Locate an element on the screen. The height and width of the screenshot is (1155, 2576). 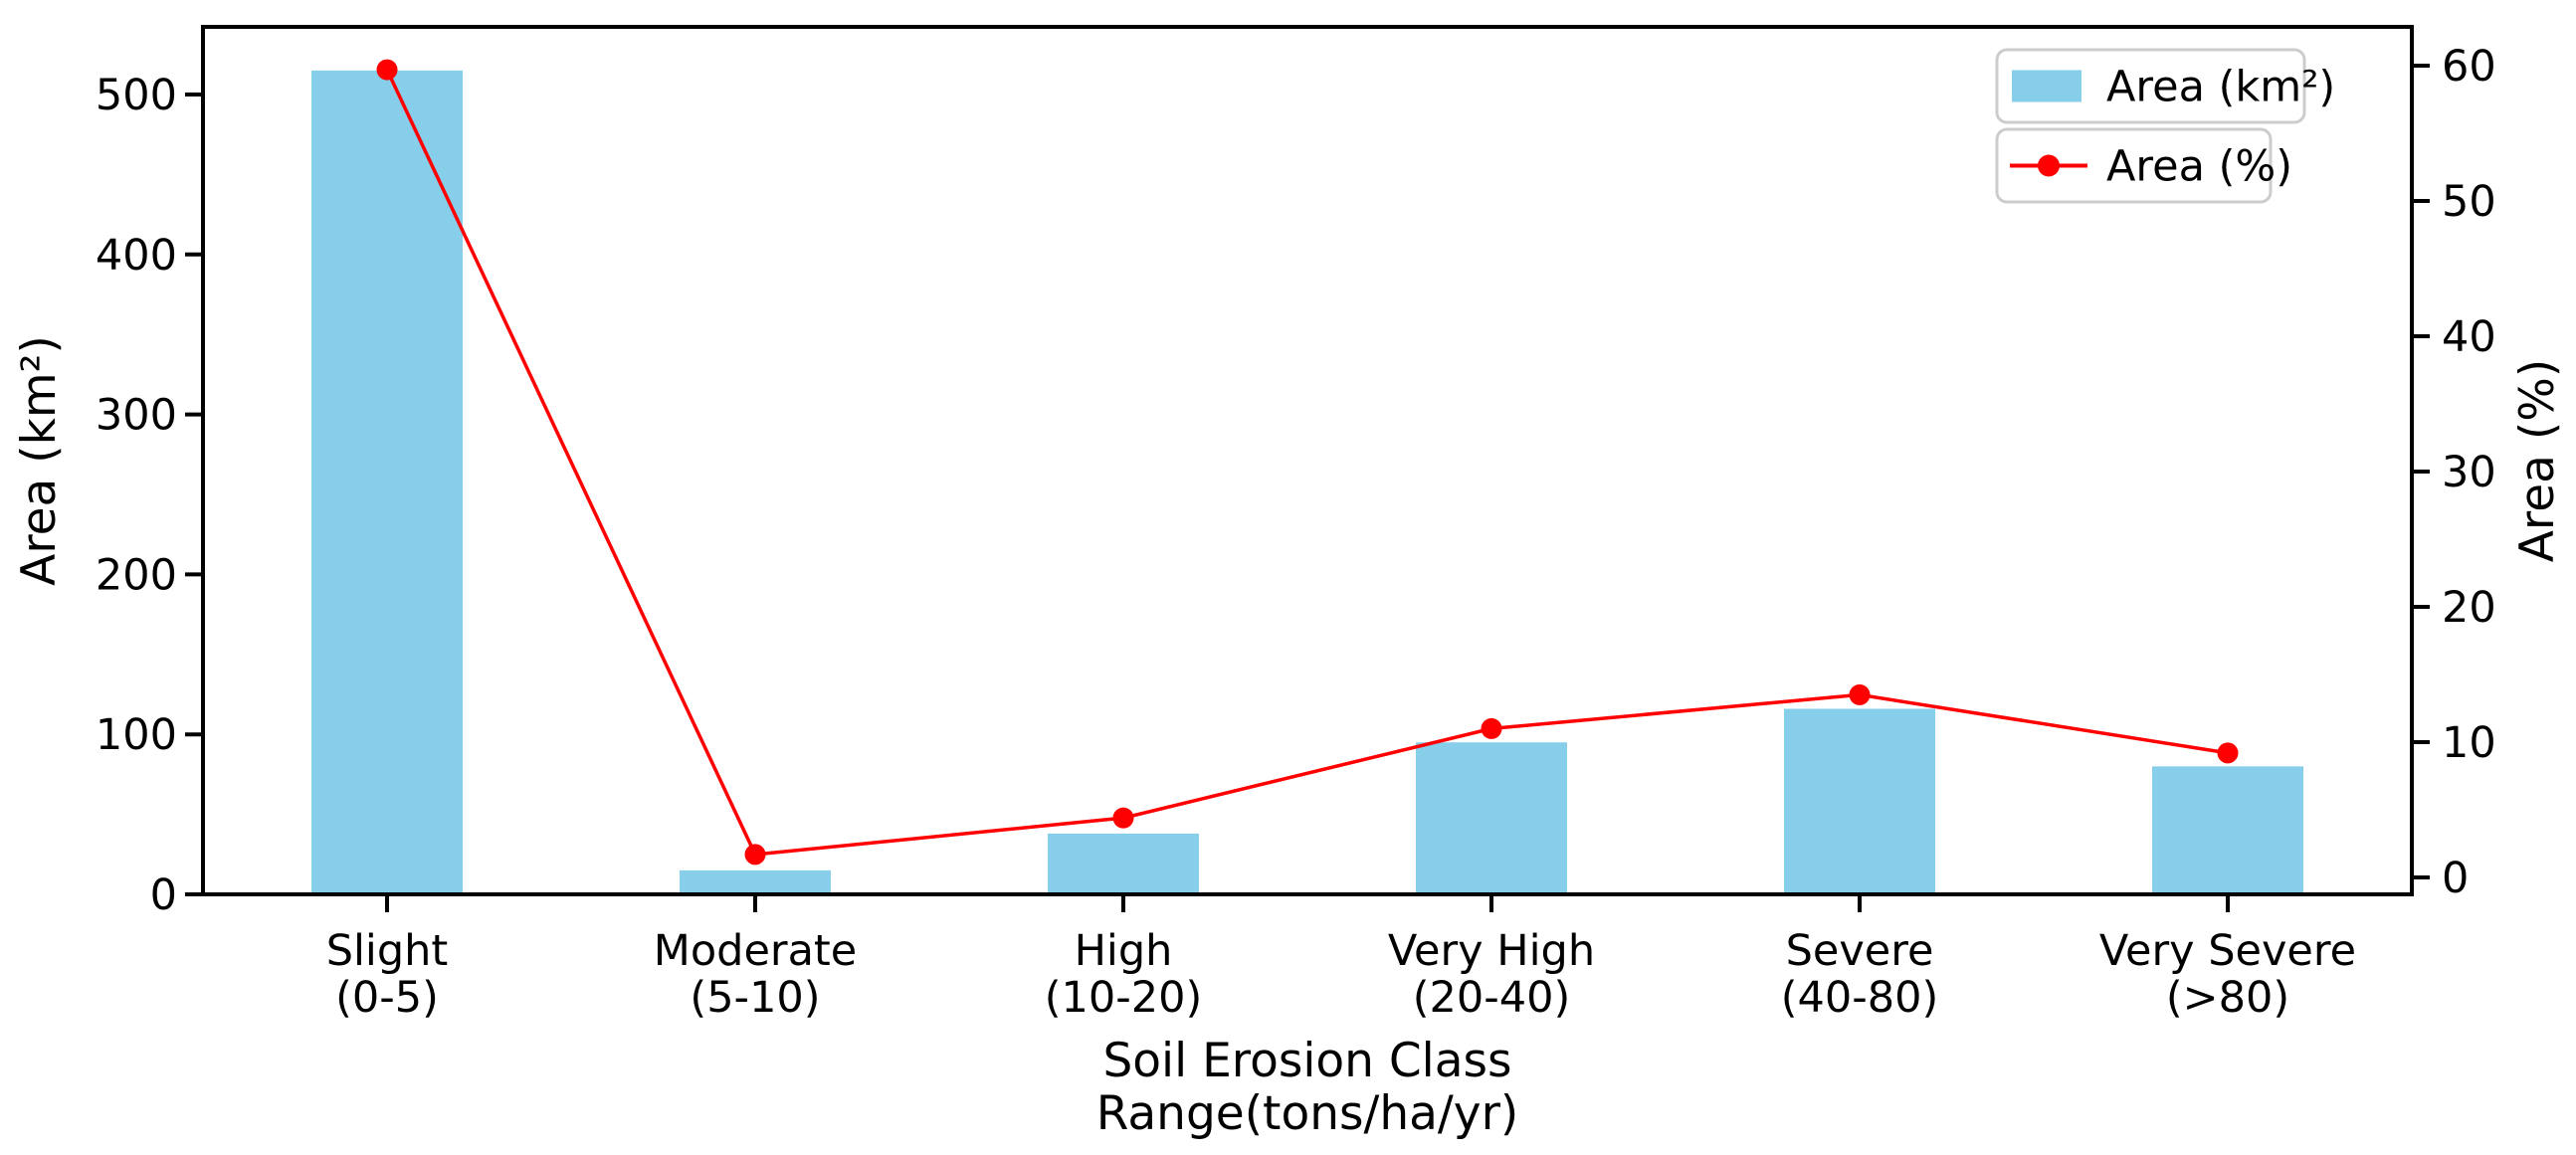
legend-entry-area-km2: Area (km²) is located at coordinates (2165, 86).